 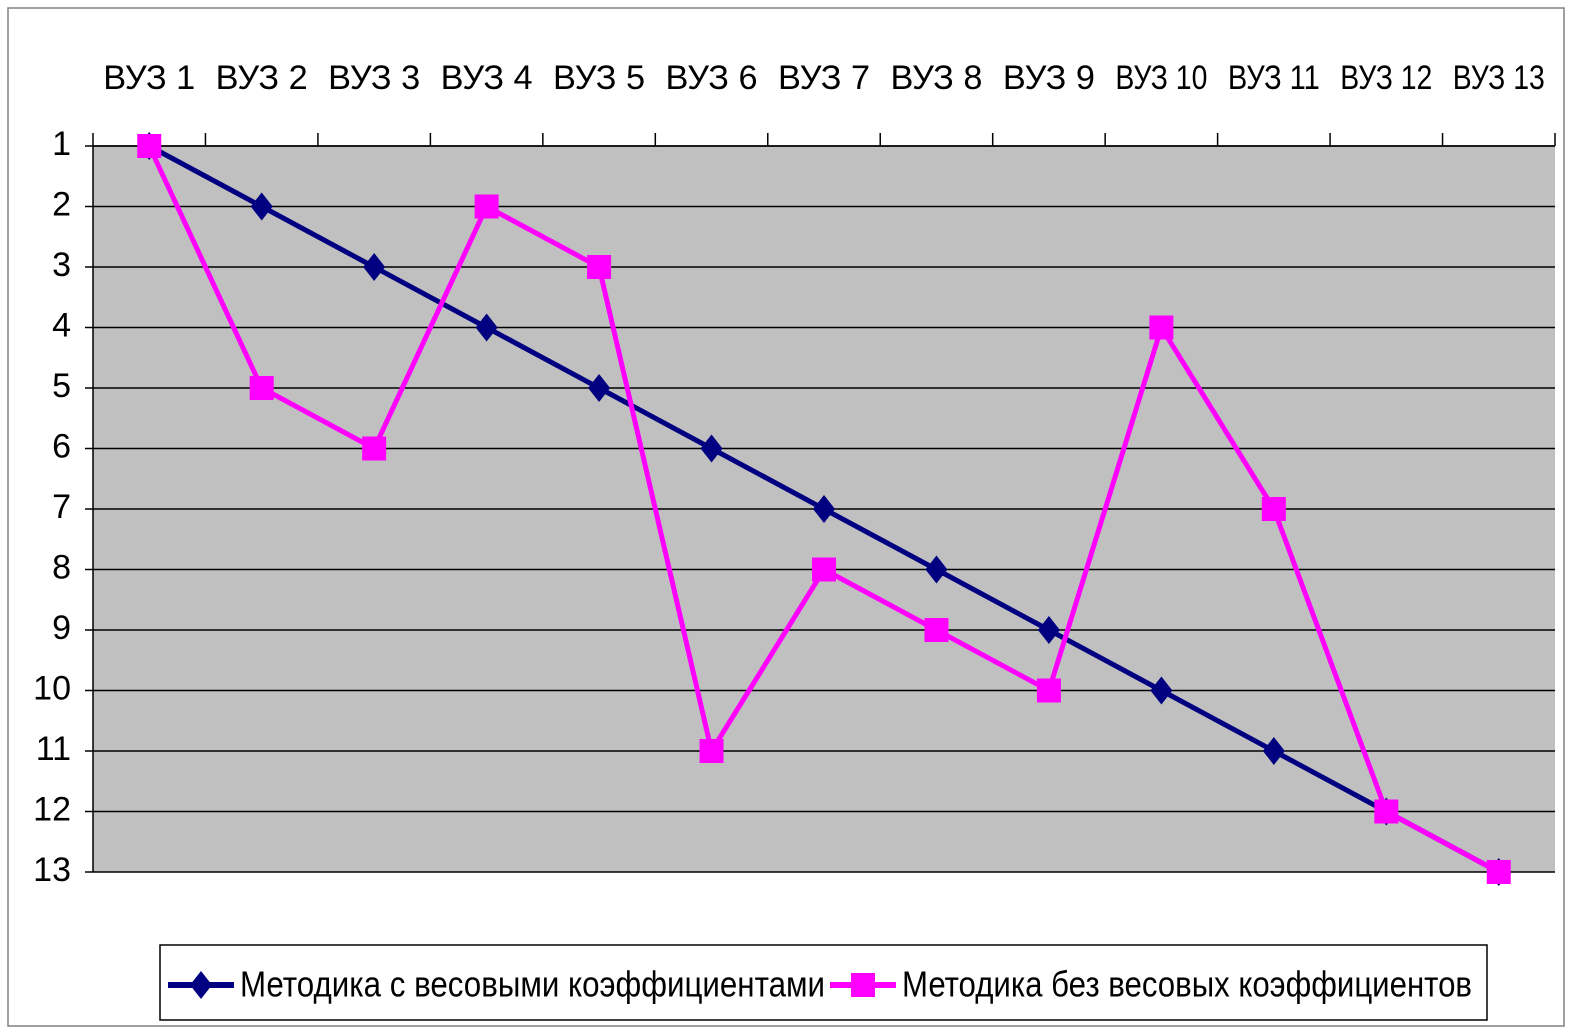 I want to click on legend-box, so click(x=823, y=982).